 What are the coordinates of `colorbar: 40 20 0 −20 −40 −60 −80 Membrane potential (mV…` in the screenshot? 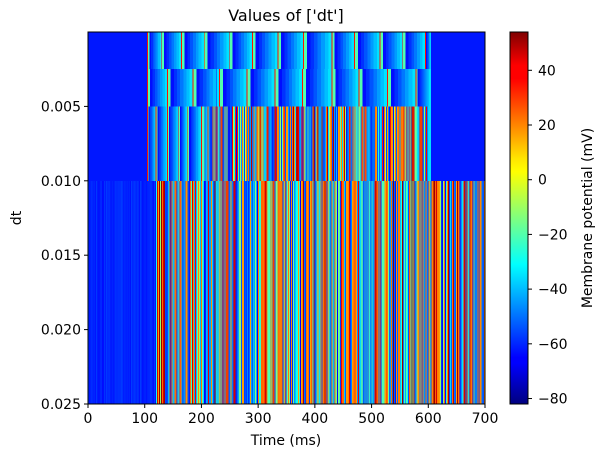 It's located at (552, 219).